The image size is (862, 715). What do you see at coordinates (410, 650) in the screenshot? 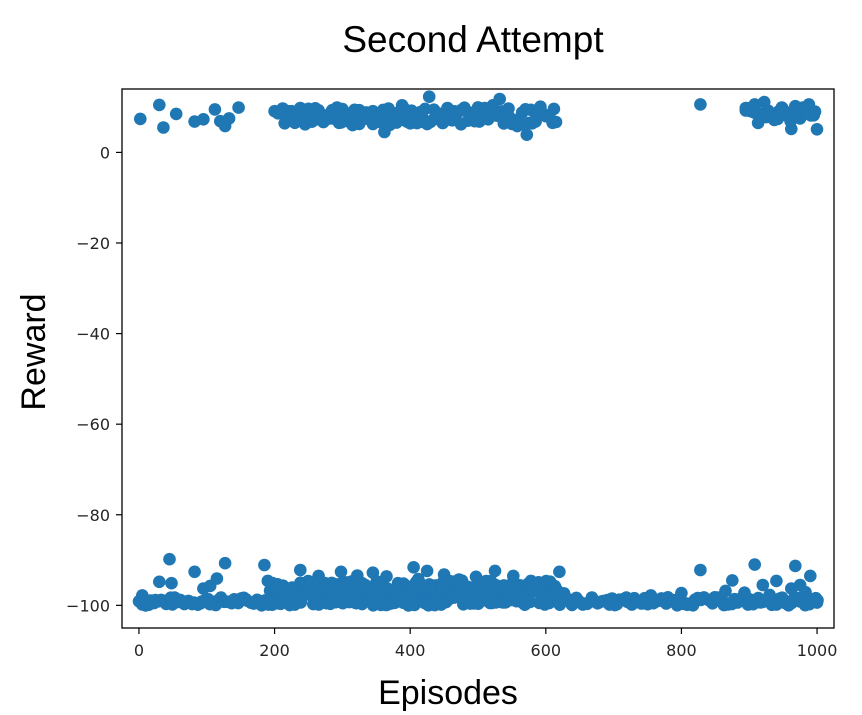
I see `x-tick-label: 400` at bounding box center [410, 650].